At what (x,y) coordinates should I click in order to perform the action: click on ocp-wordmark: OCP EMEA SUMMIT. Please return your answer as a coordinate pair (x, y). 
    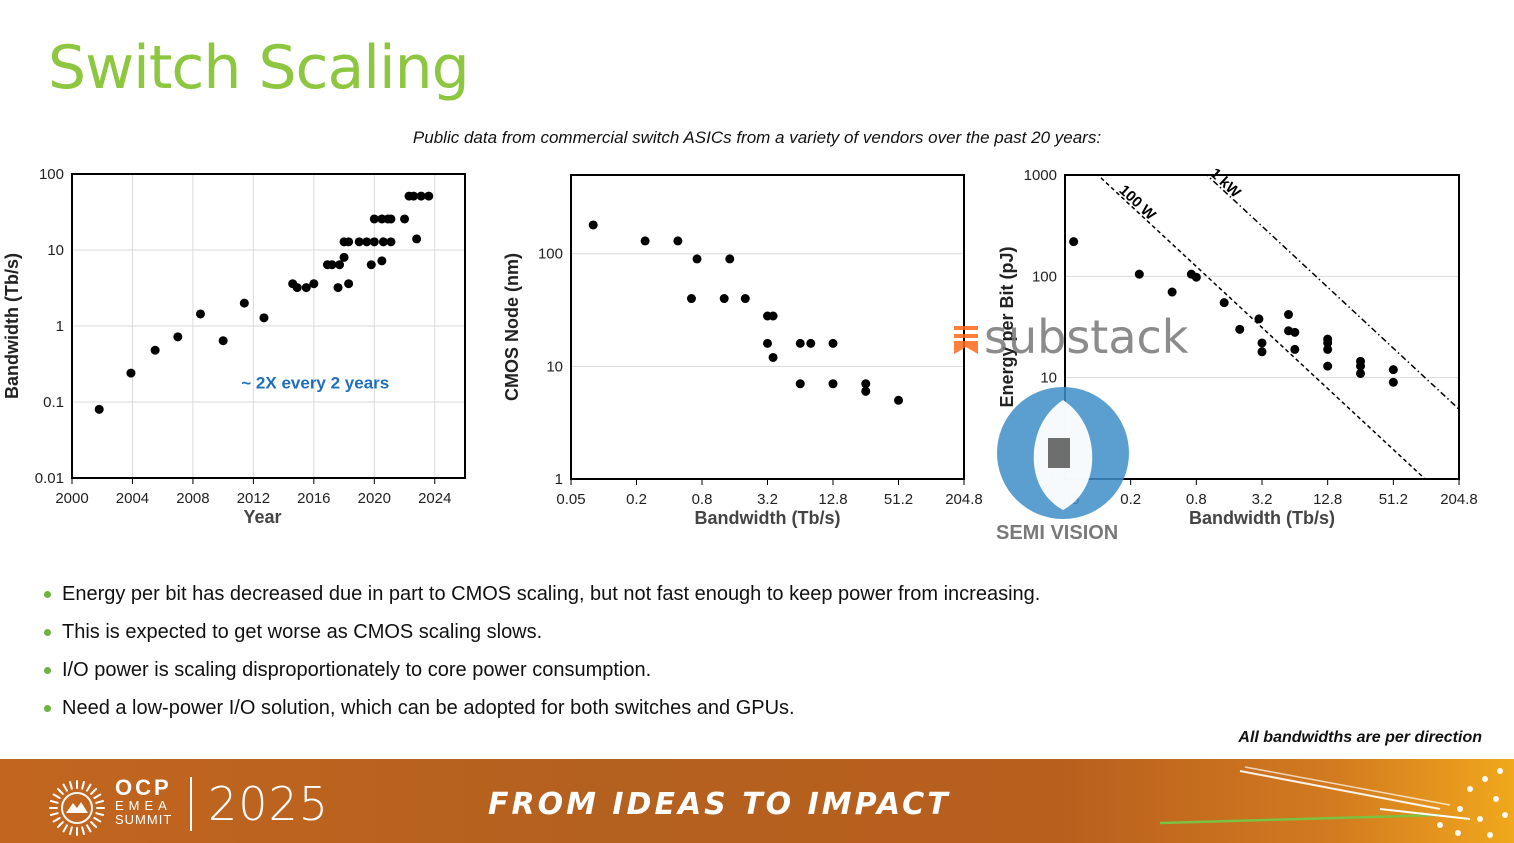
    Looking at the image, I should click on (143, 802).